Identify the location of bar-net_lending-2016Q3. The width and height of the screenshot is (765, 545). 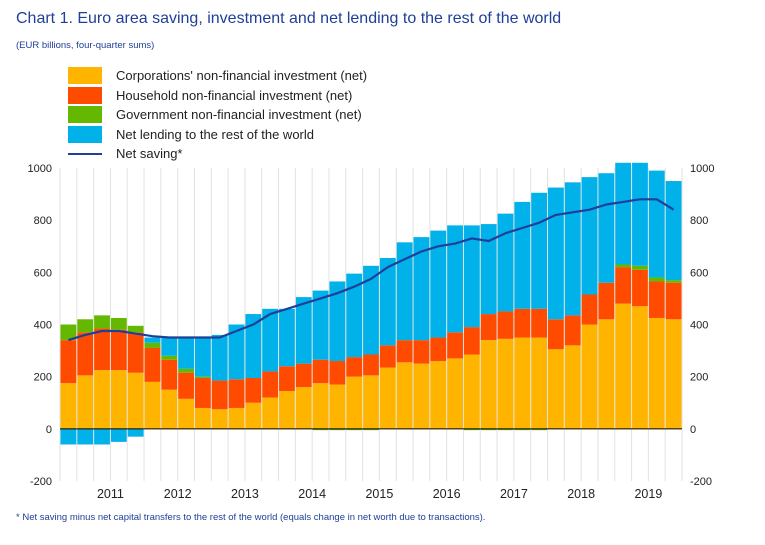
(455, 279).